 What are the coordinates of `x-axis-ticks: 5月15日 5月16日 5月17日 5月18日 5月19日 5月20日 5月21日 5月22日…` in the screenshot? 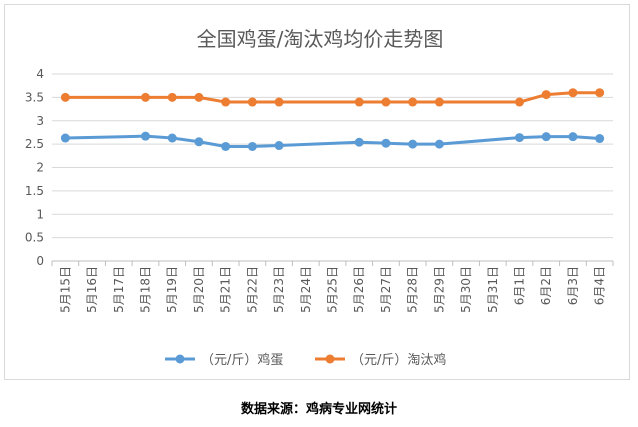 It's located at (332, 287).